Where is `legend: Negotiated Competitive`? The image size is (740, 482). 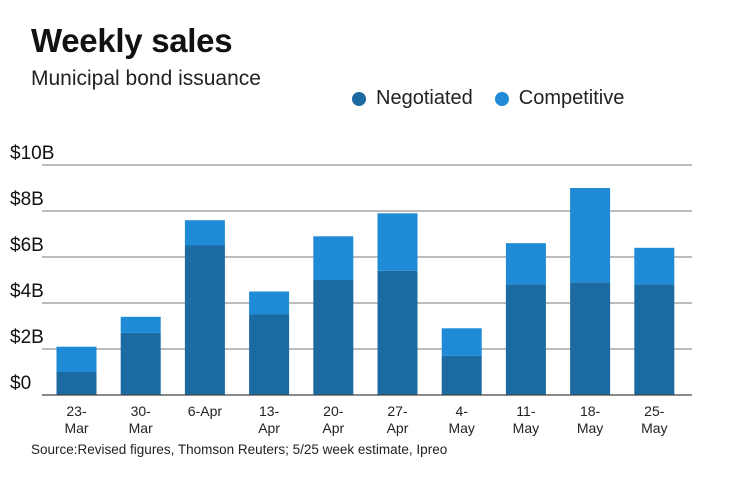 legend: Negotiated Competitive is located at coordinates (499, 98).